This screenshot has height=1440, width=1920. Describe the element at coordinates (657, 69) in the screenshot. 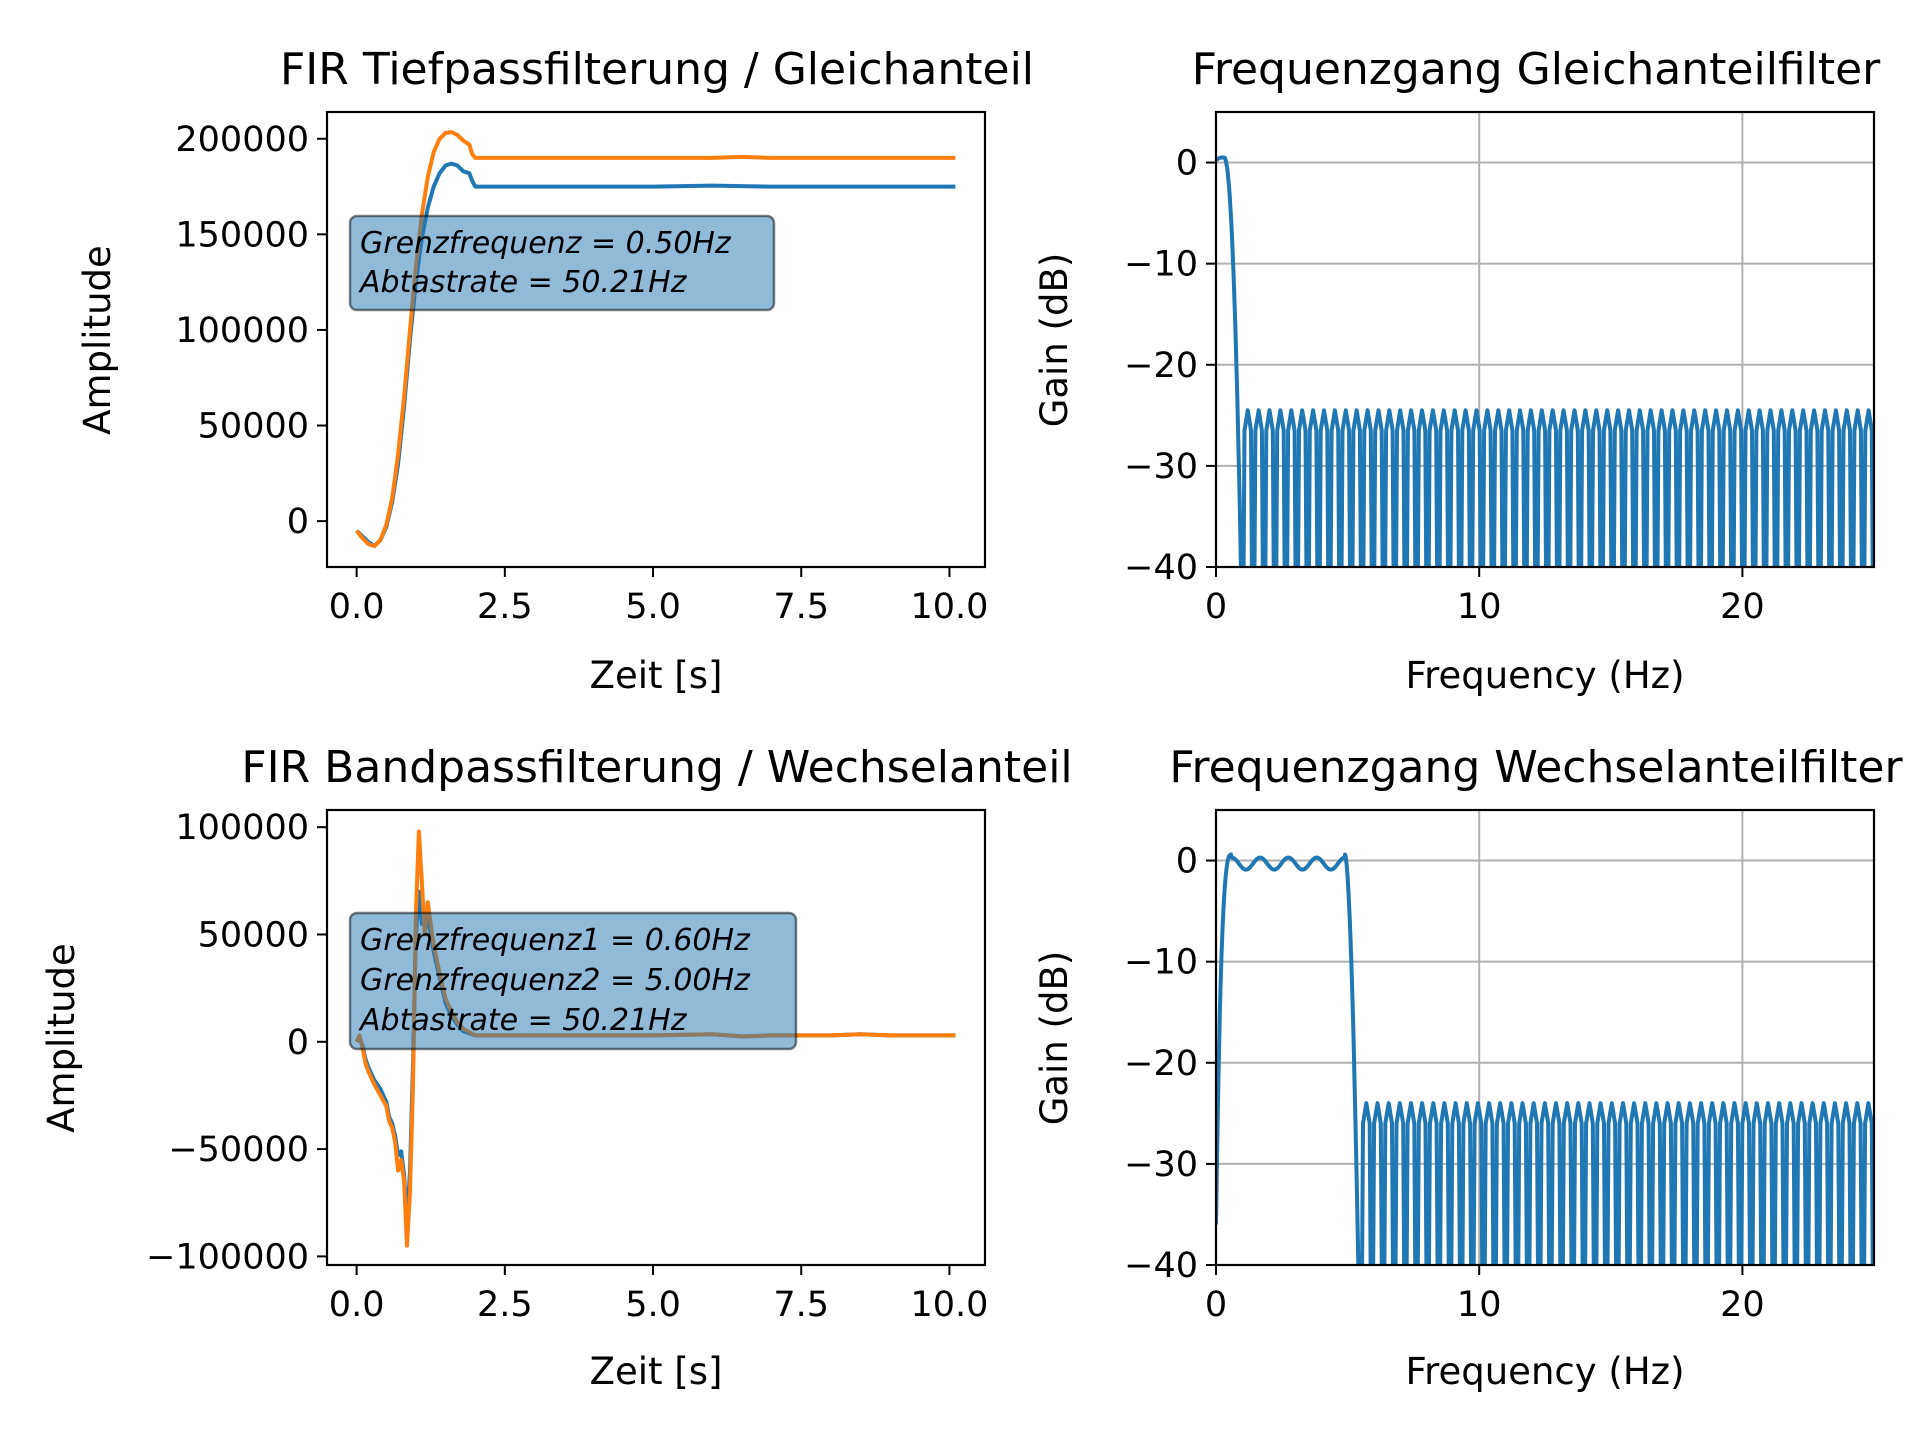

I see `panel-title: FIR Tiefpassfilterung / Gleichanteil` at that location.